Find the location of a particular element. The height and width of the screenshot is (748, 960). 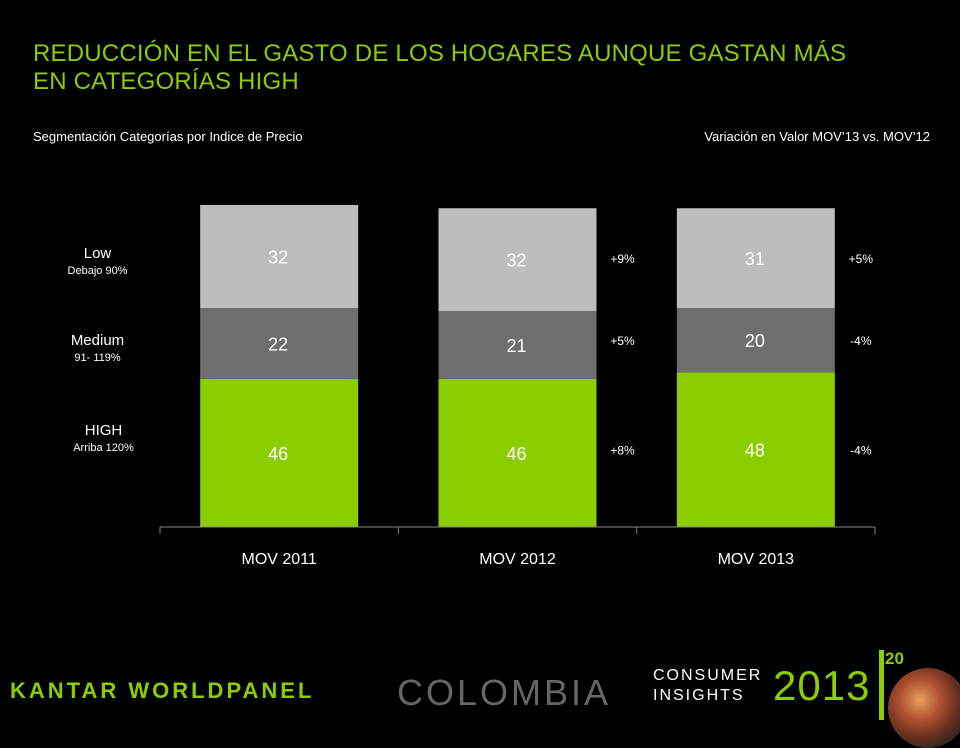

variation-label-high: +8% is located at coordinates (622, 451).